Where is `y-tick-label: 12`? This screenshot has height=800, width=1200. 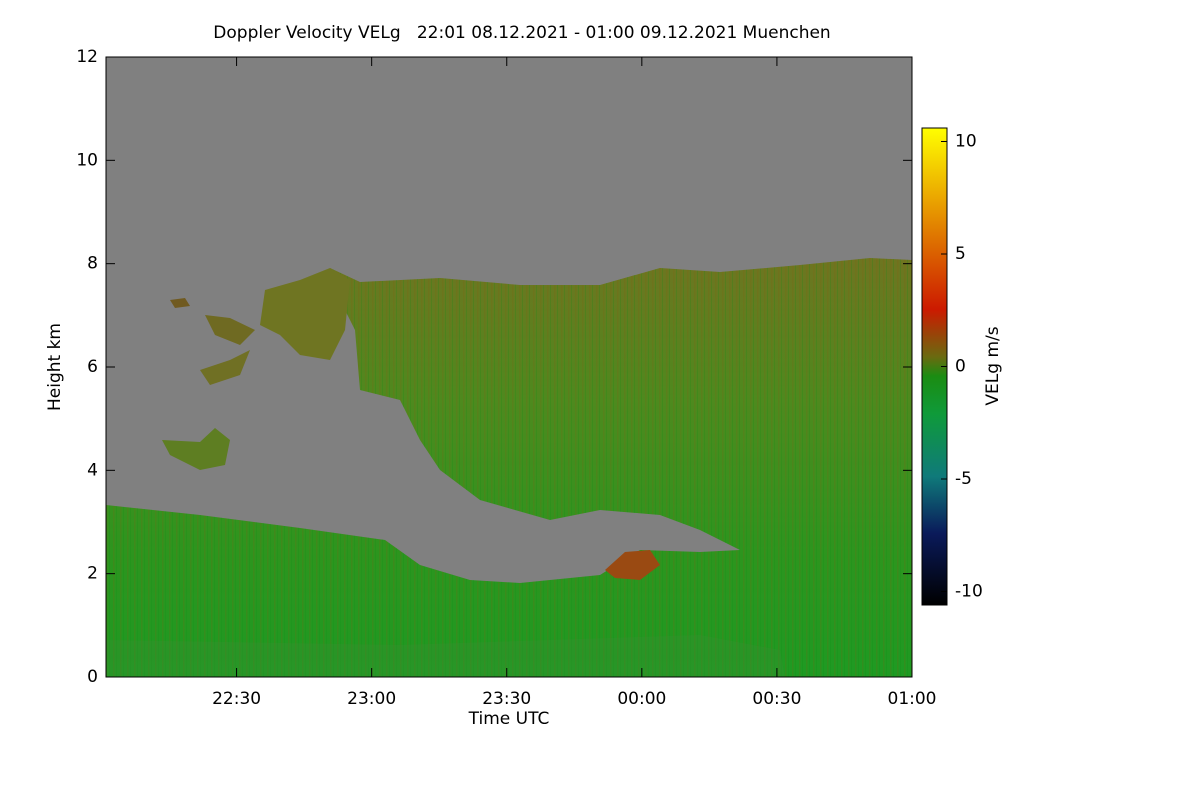
y-tick-label: 12 is located at coordinates (87, 57).